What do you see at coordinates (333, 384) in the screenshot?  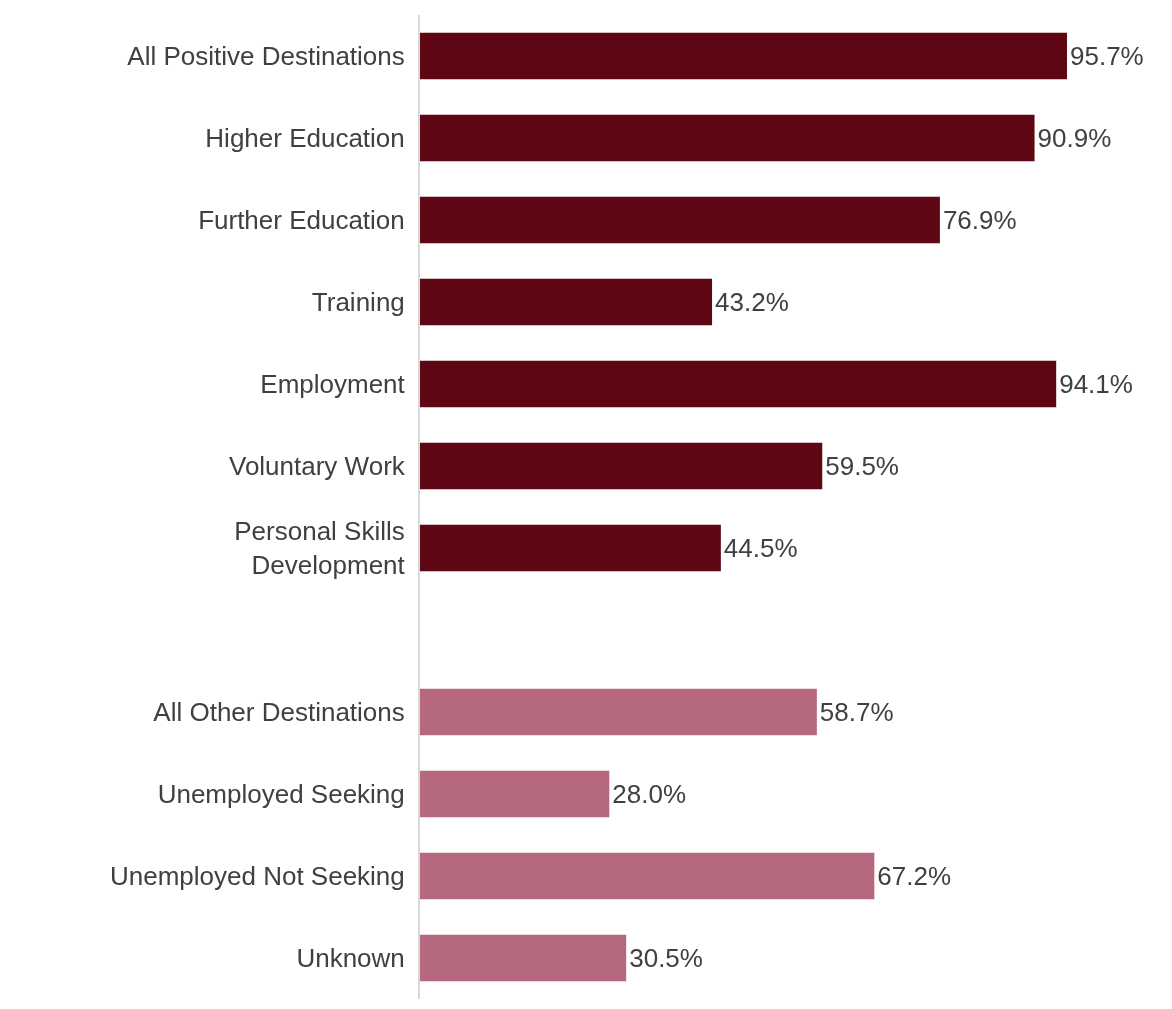 I see `y-tick-label: Employment` at bounding box center [333, 384].